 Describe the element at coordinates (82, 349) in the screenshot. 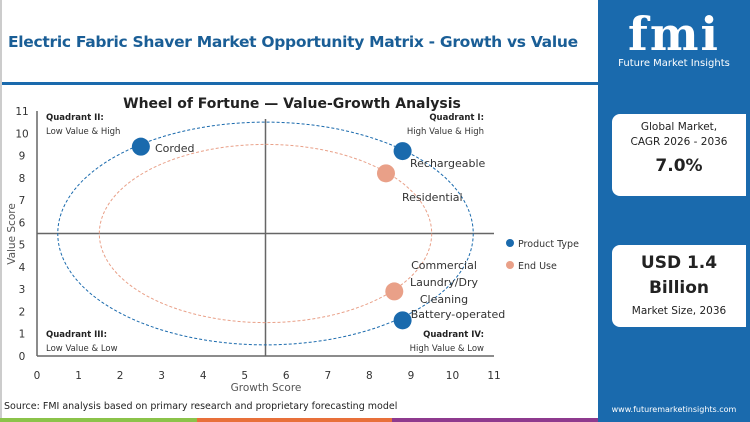

I see `quadrant-subtitle: Low Value & Low` at that location.